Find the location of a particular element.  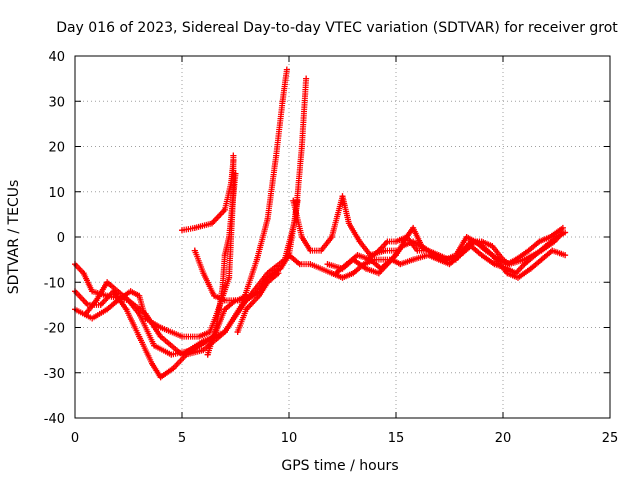

x-axis-label: GPS time / hours is located at coordinates (339, 466).